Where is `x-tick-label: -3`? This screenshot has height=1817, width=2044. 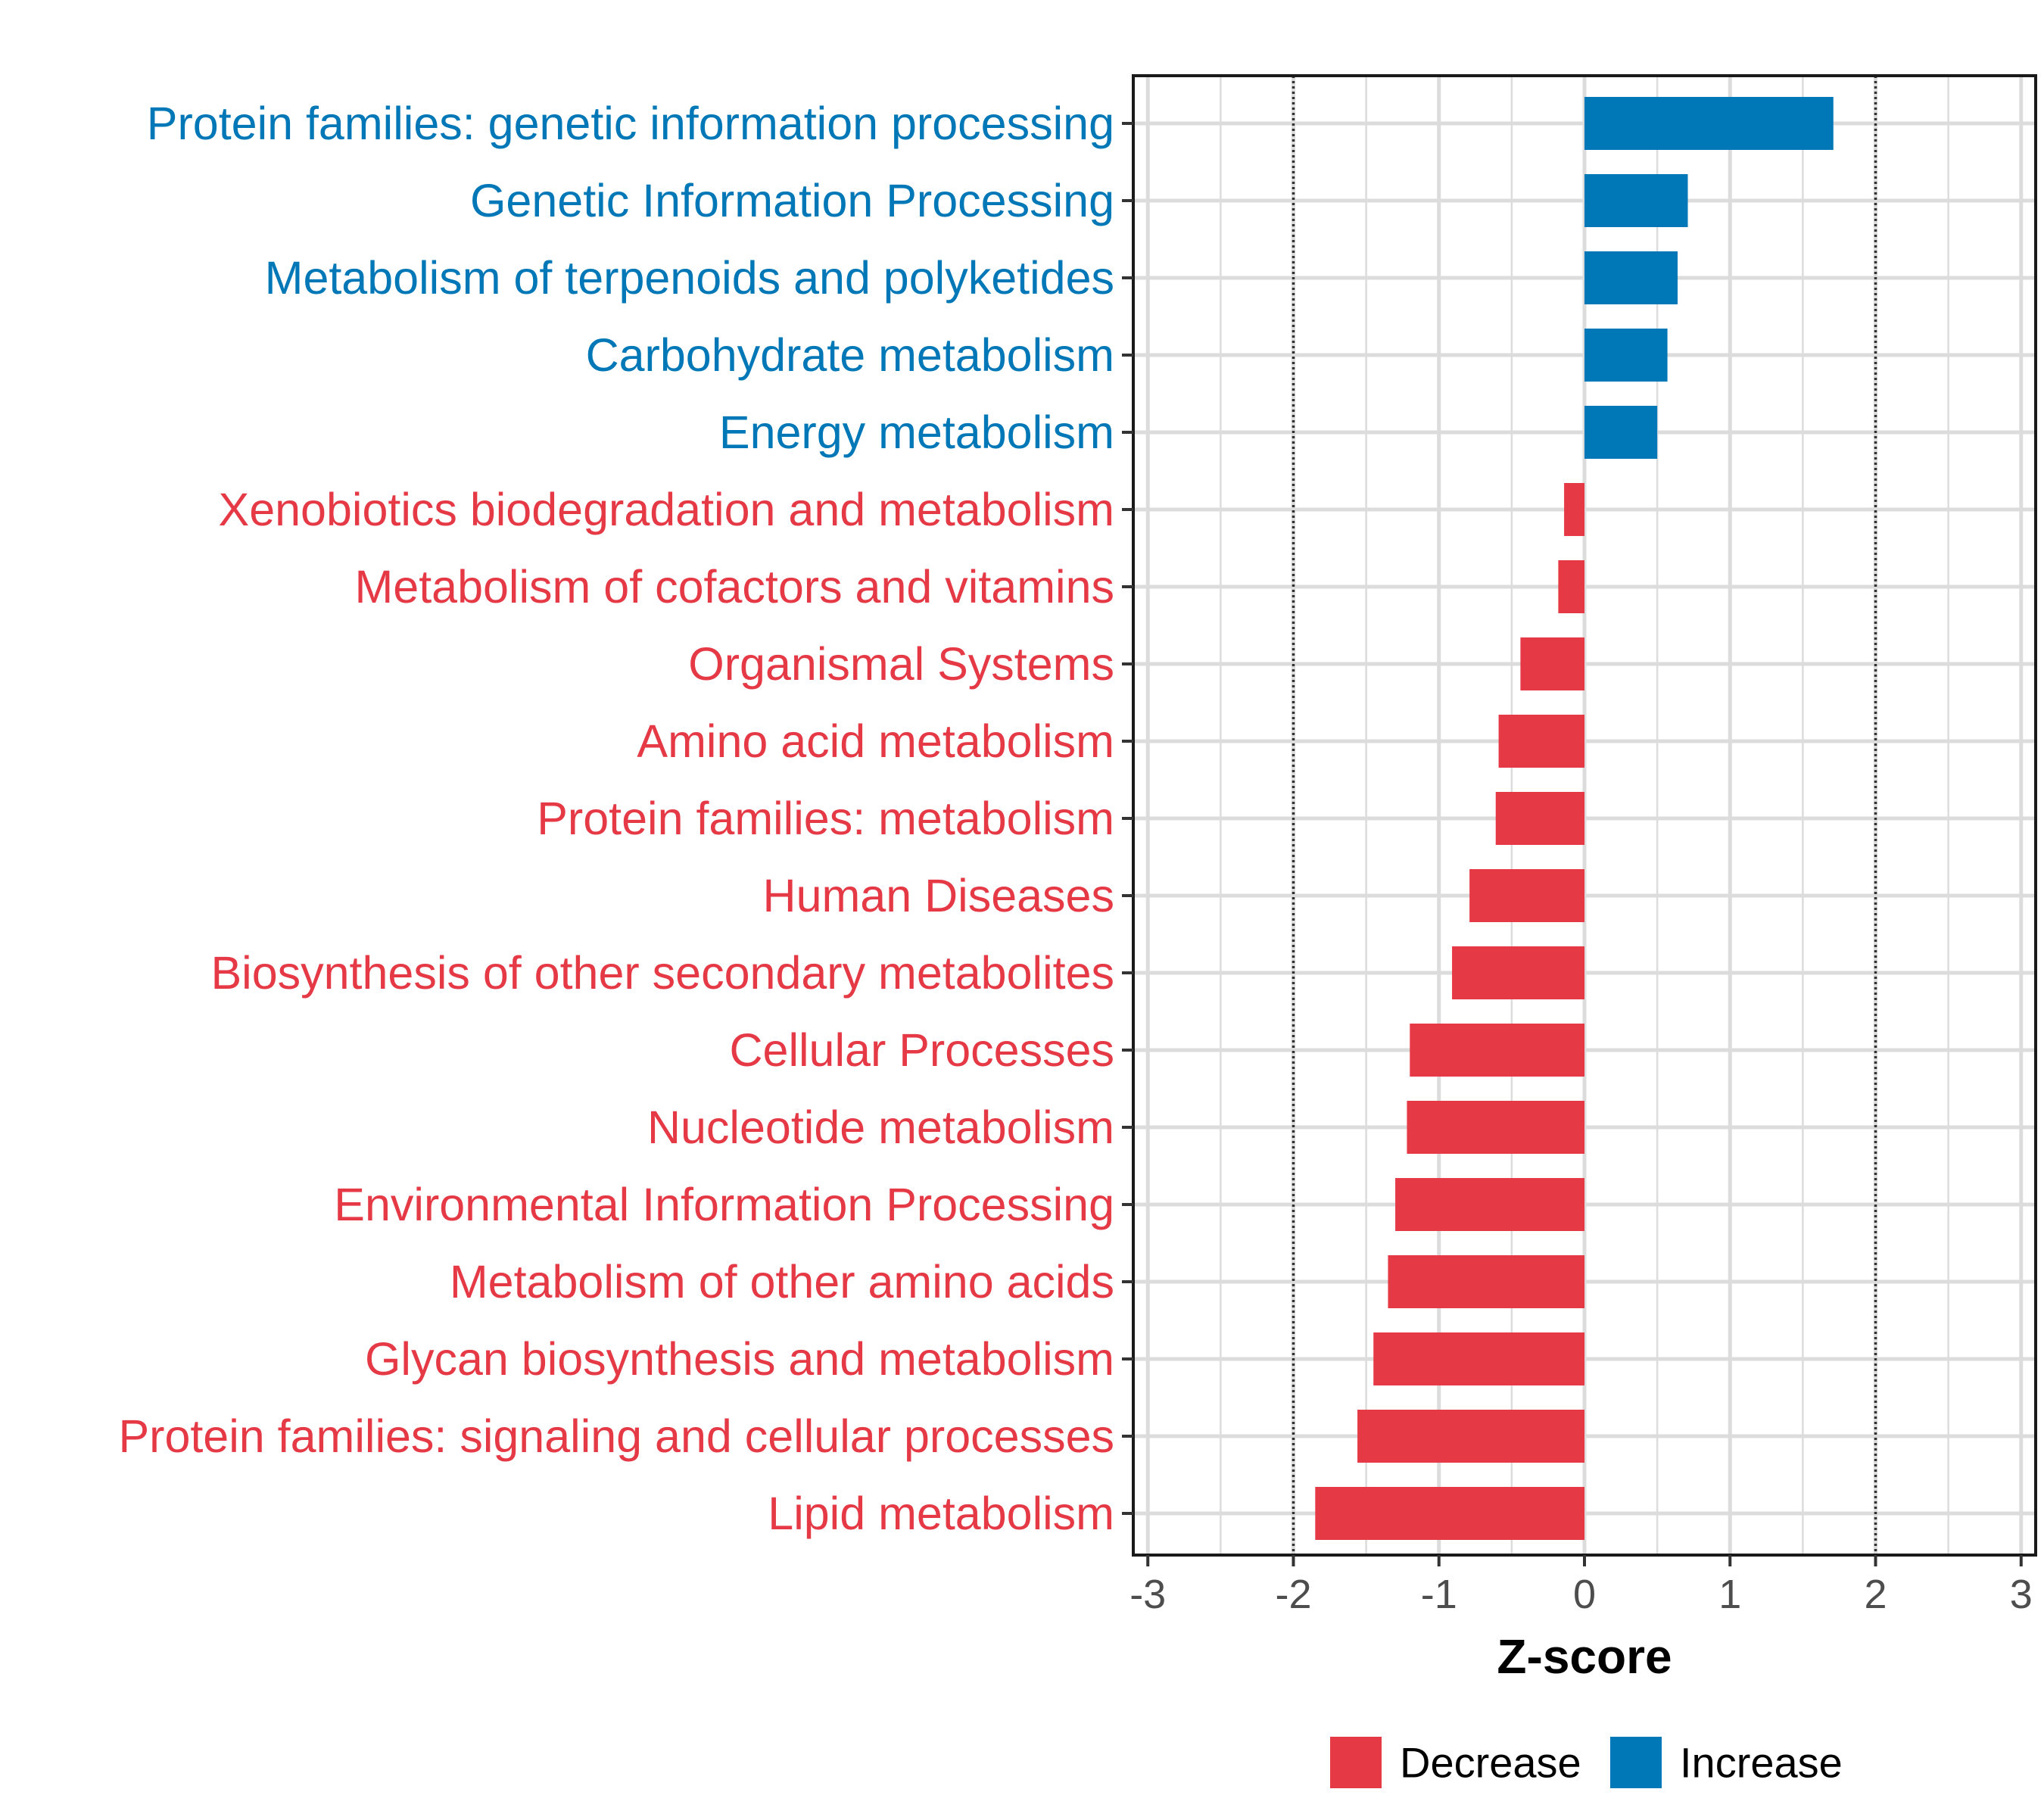
x-tick-label: -3 is located at coordinates (1147, 1594).